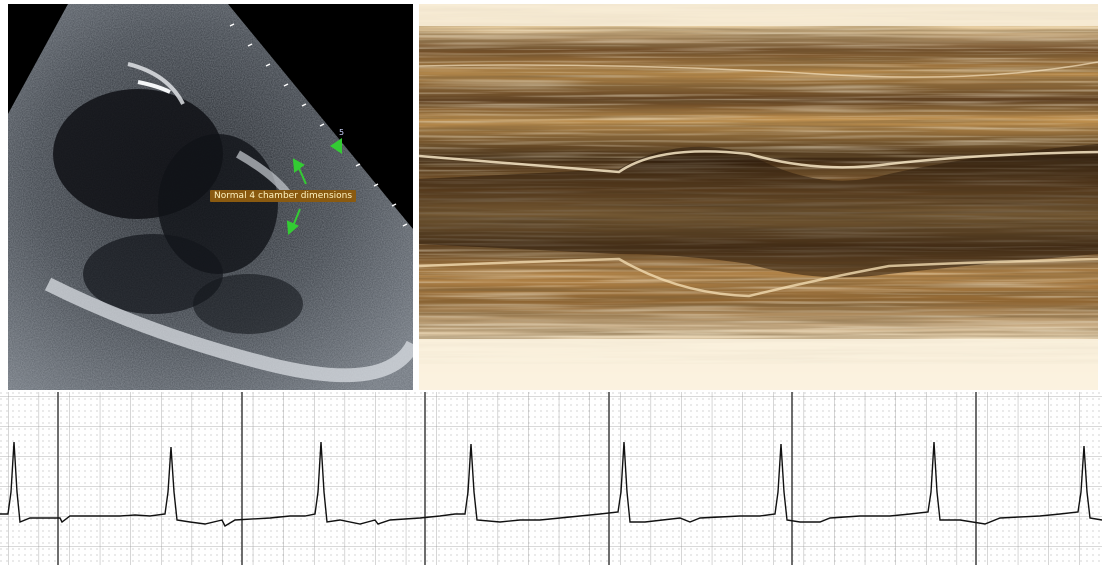 This screenshot has width=1102, height=565. Describe the element at coordinates (336, 146) in the screenshot. I see `triangle-marker-icon` at that location.